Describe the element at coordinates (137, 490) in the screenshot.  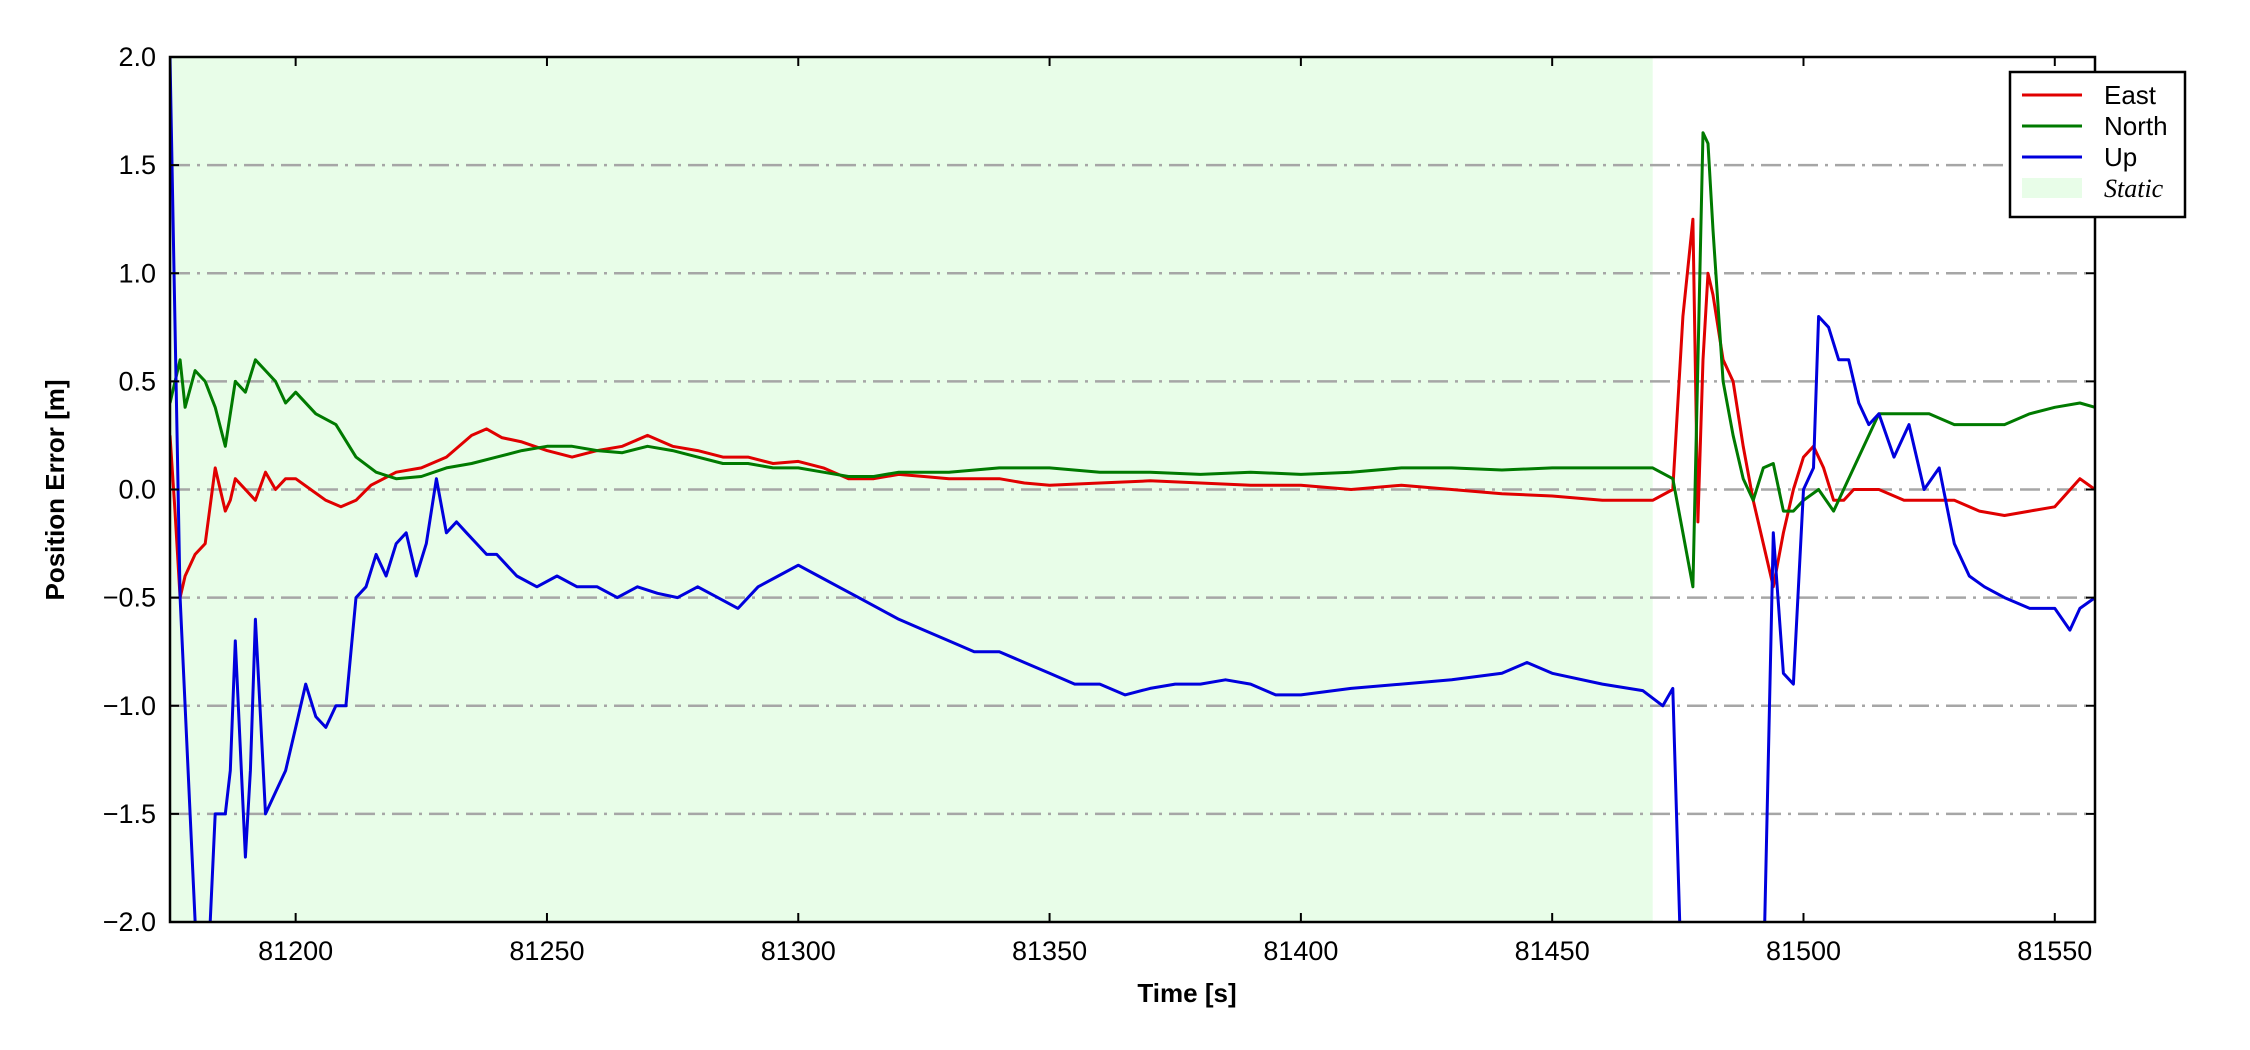
I see `y-tick-label-4: 0.0` at that location.